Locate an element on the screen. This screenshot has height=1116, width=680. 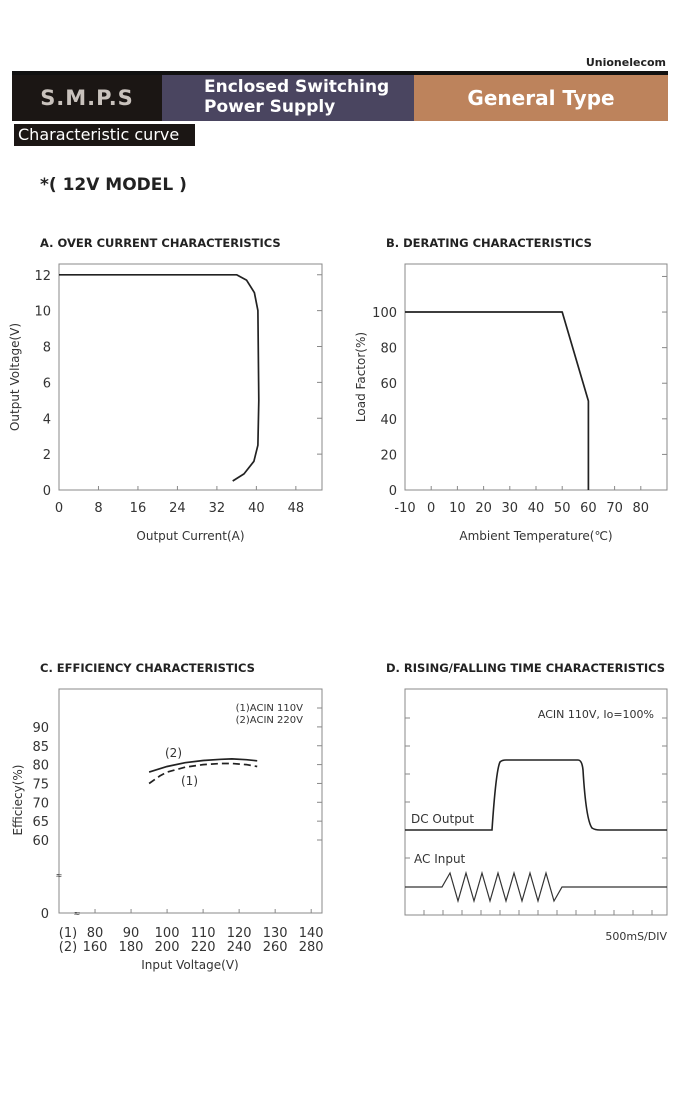
x-tick-label-220v: (2) is located at coordinates (68, 947).